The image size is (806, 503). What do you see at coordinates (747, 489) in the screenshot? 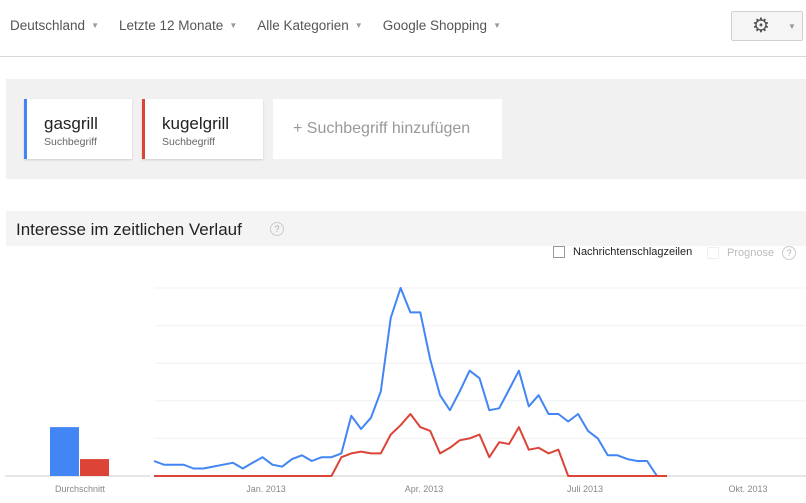
I see `x-tick-label: Okt. 2013` at bounding box center [747, 489].